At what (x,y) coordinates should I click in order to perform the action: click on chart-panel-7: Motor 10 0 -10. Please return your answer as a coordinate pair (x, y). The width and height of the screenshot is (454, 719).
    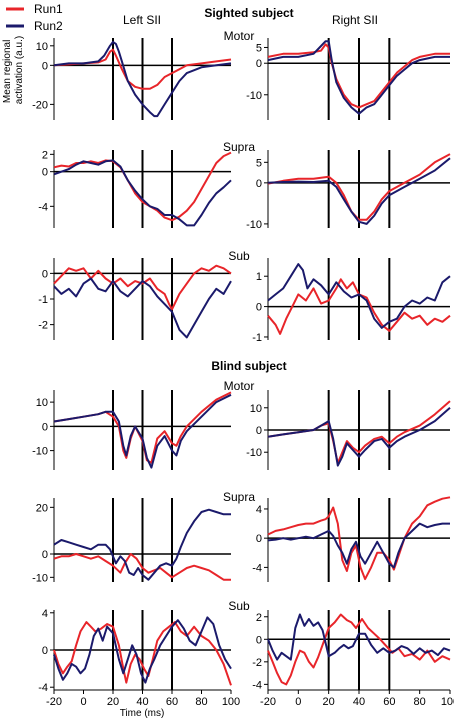
    Looking at the image, I should click on (143, 424).